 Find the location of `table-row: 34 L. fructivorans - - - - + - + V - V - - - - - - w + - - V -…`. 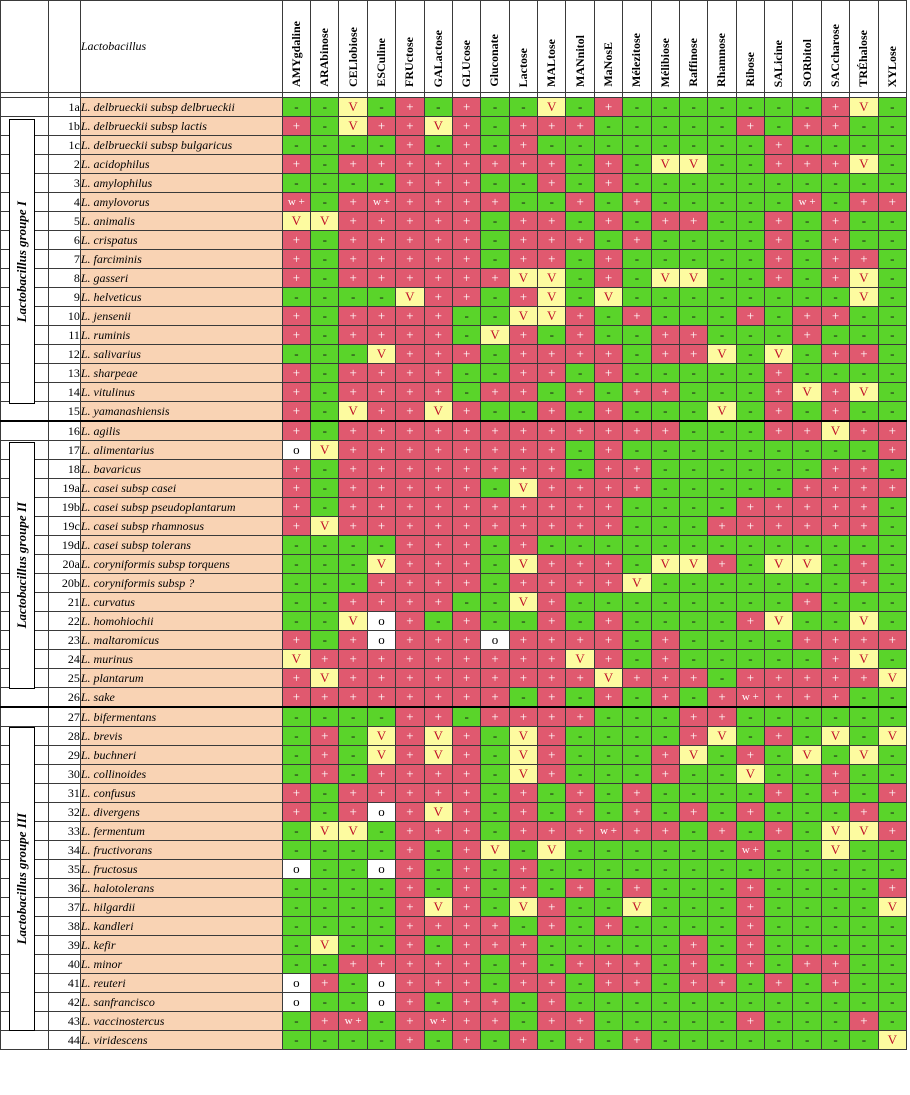

table-row: 34 L. fructivorans - - - - + - + V - V - - - - - - w + - - V -… is located at coordinates (454, 850).